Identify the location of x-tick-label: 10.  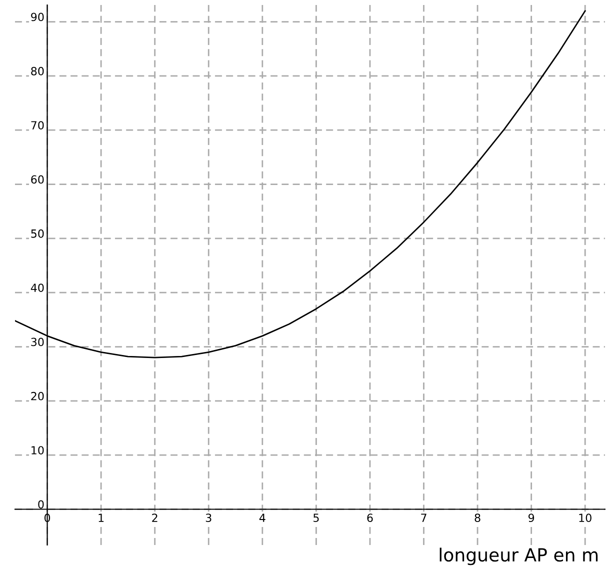
(585, 518).